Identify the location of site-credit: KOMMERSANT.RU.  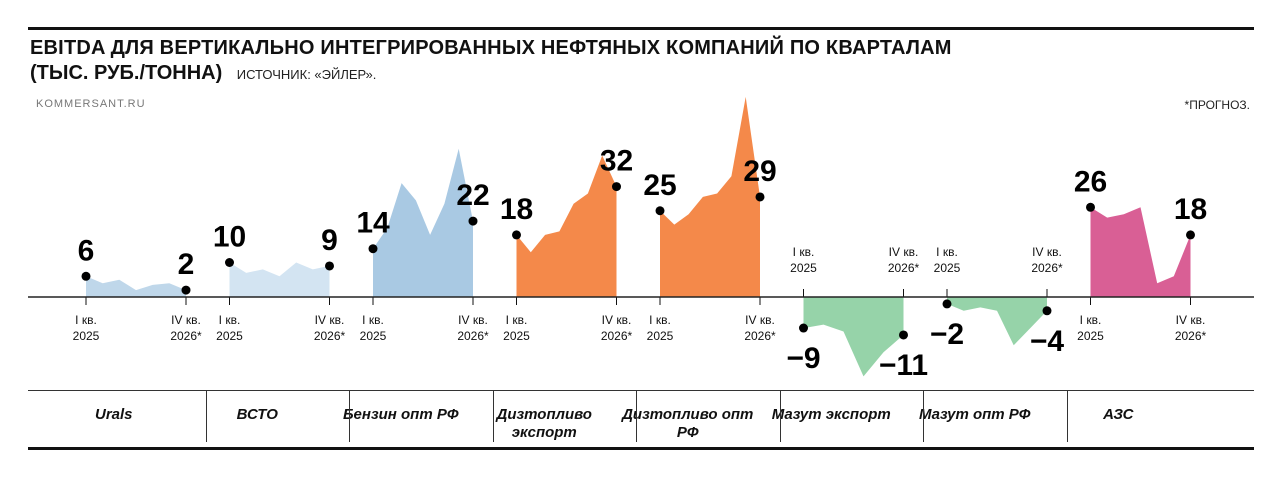
(91, 104).